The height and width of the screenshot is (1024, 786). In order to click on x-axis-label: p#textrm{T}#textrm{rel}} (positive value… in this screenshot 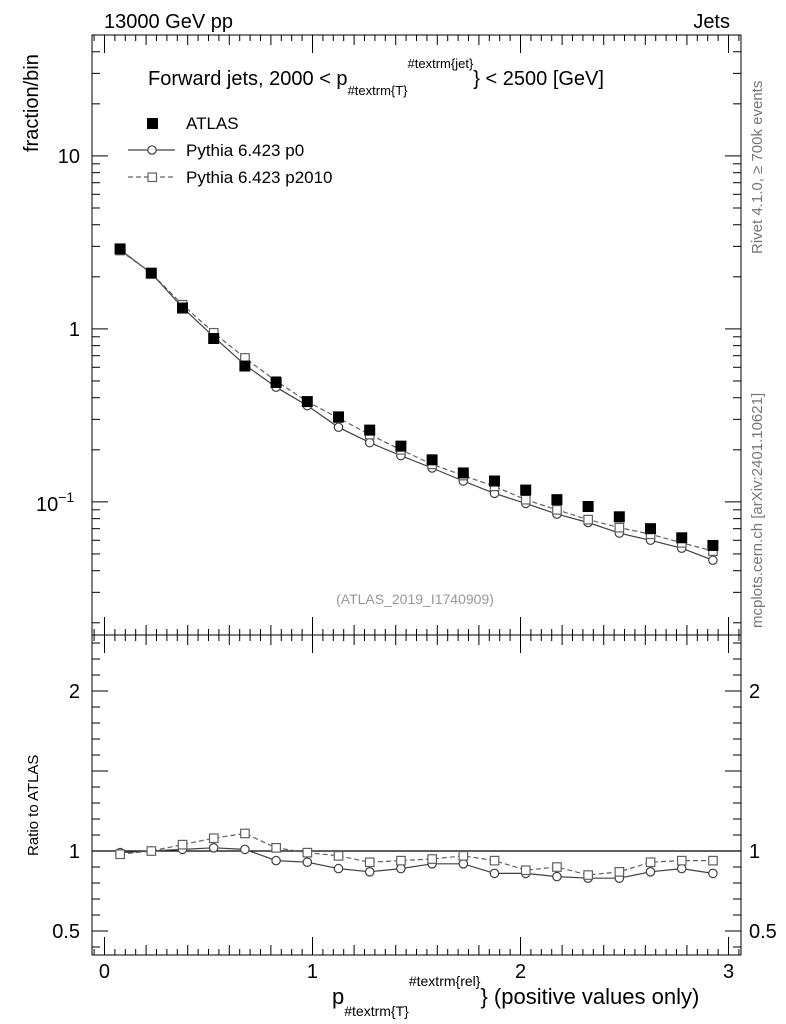, I will do `click(515, 996)`.